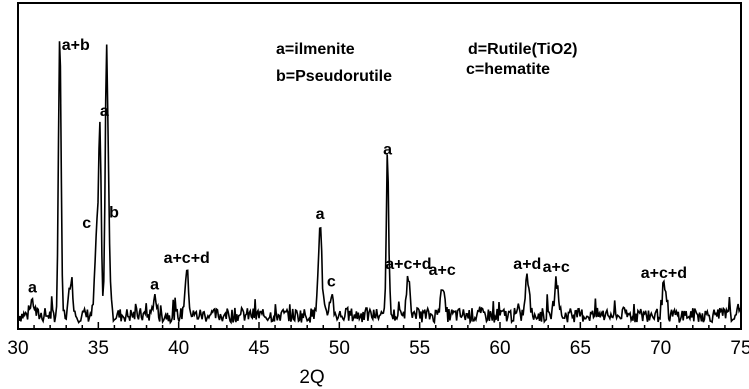  Describe the element at coordinates (580, 348) in the screenshot. I see `x-tick-label: 65` at that location.